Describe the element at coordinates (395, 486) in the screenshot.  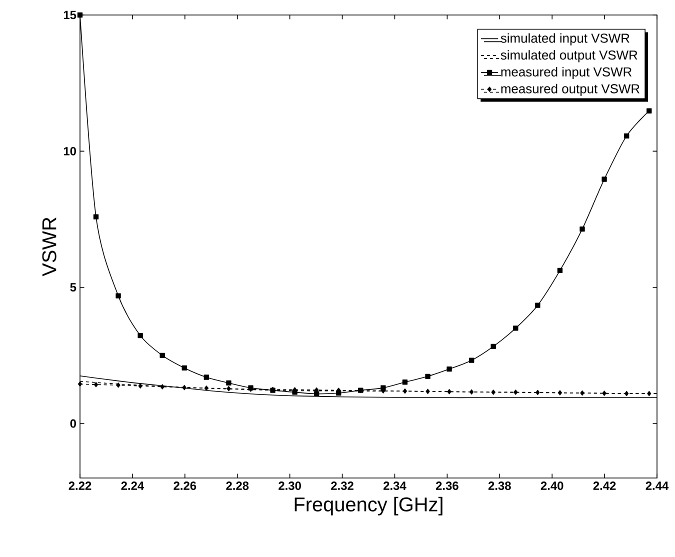
I see `x-tick-label: 2.34` at that location.